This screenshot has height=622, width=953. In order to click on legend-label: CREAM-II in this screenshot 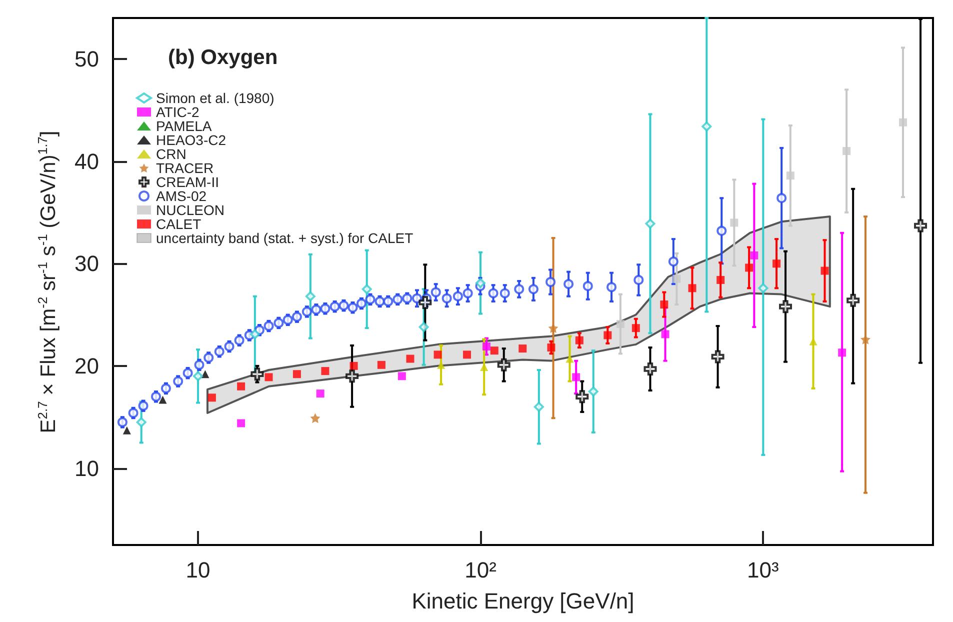, I will do `click(187, 182)`.